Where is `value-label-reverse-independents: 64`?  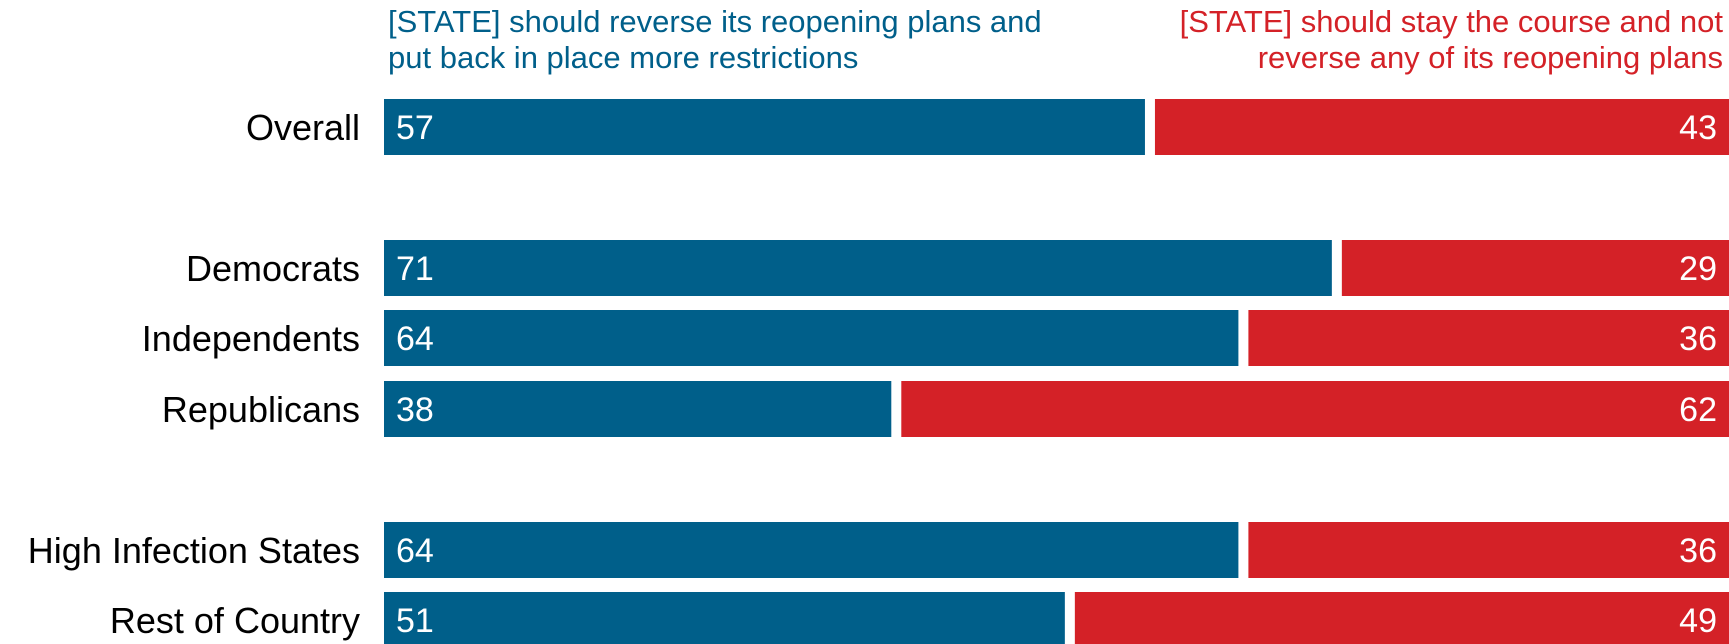 value-label-reverse-independents: 64 is located at coordinates (415, 339).